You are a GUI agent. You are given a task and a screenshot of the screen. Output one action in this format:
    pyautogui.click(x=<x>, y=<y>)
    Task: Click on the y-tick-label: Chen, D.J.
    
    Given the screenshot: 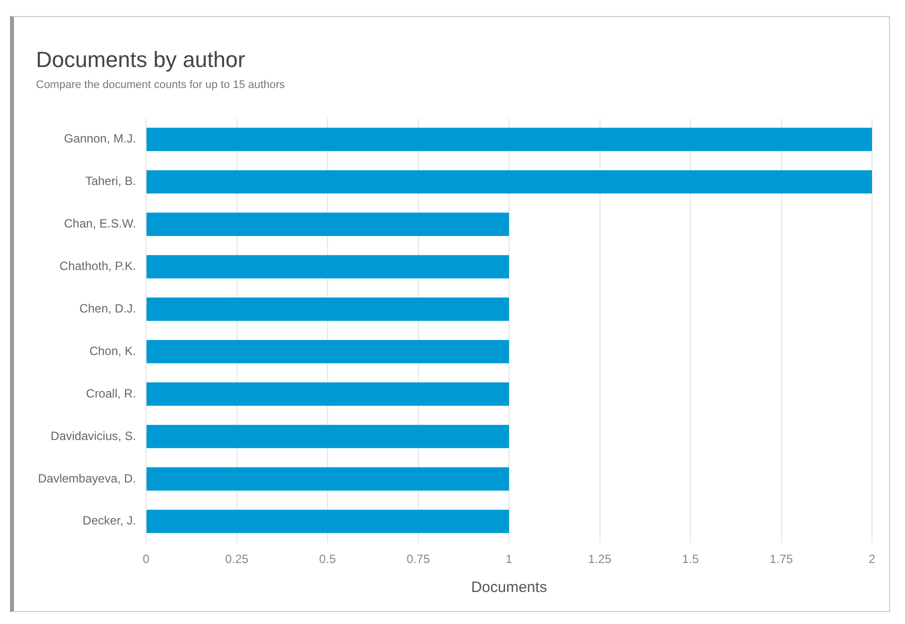 What is the action you would take?
    pyautogui.click(x=107, y=308)
    